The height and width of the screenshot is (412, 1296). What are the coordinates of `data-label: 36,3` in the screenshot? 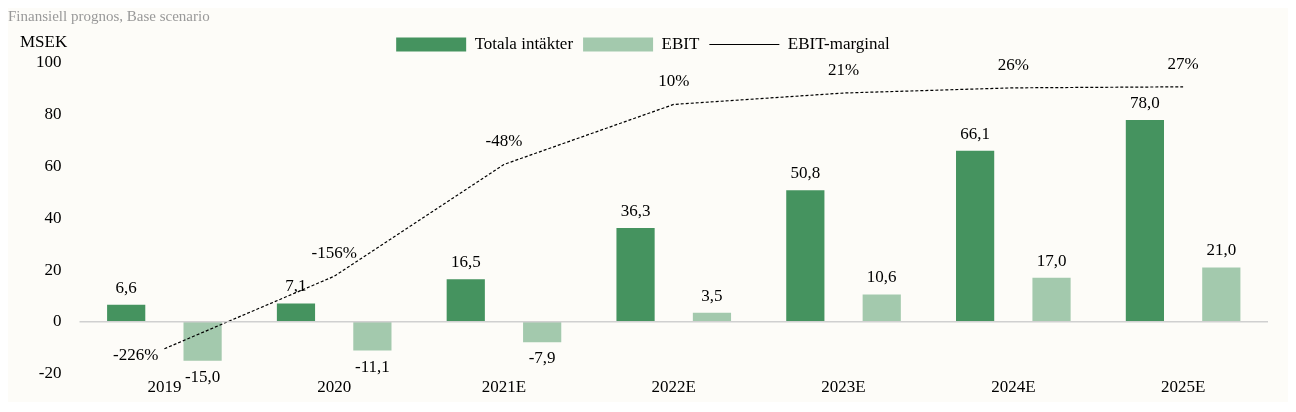 It's located at (635, 210).